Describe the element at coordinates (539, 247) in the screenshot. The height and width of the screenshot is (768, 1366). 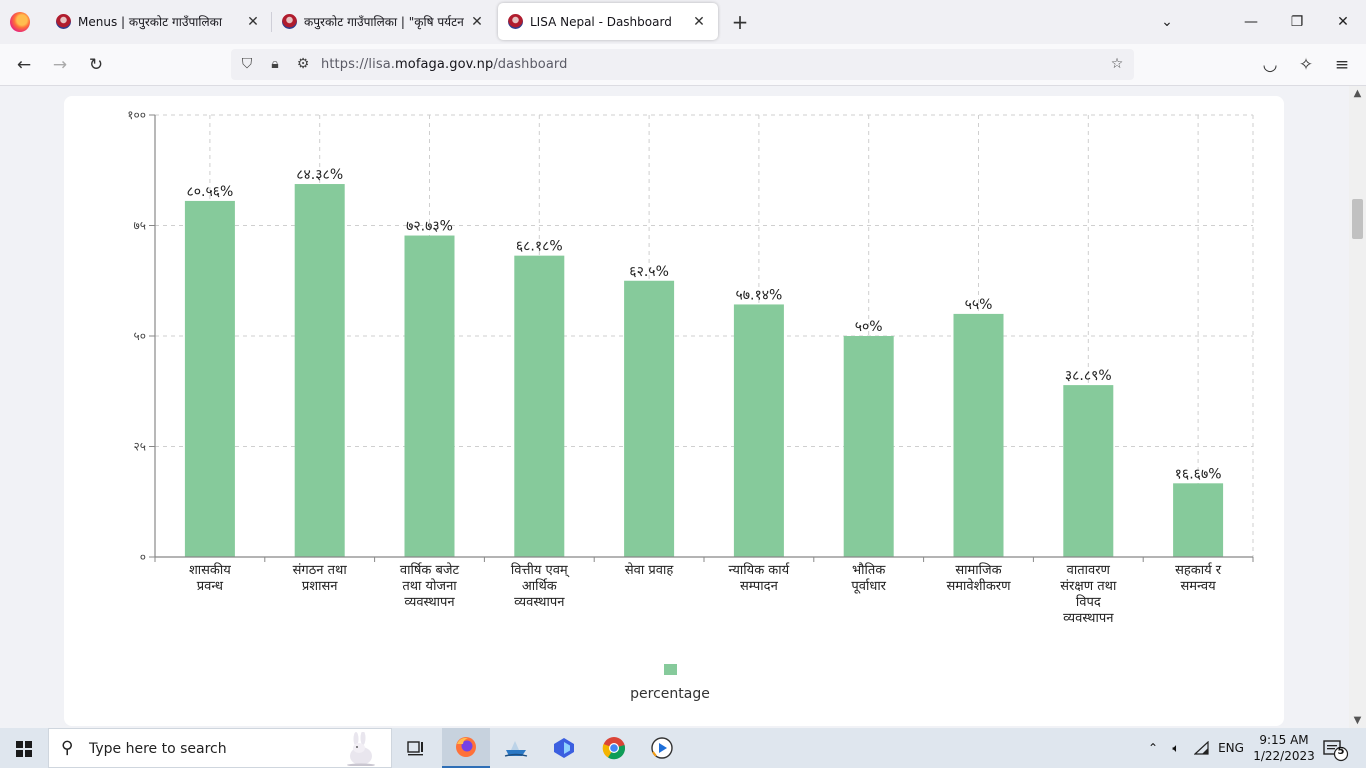
I see `bar-value-label: ६८.१८%` at that location.